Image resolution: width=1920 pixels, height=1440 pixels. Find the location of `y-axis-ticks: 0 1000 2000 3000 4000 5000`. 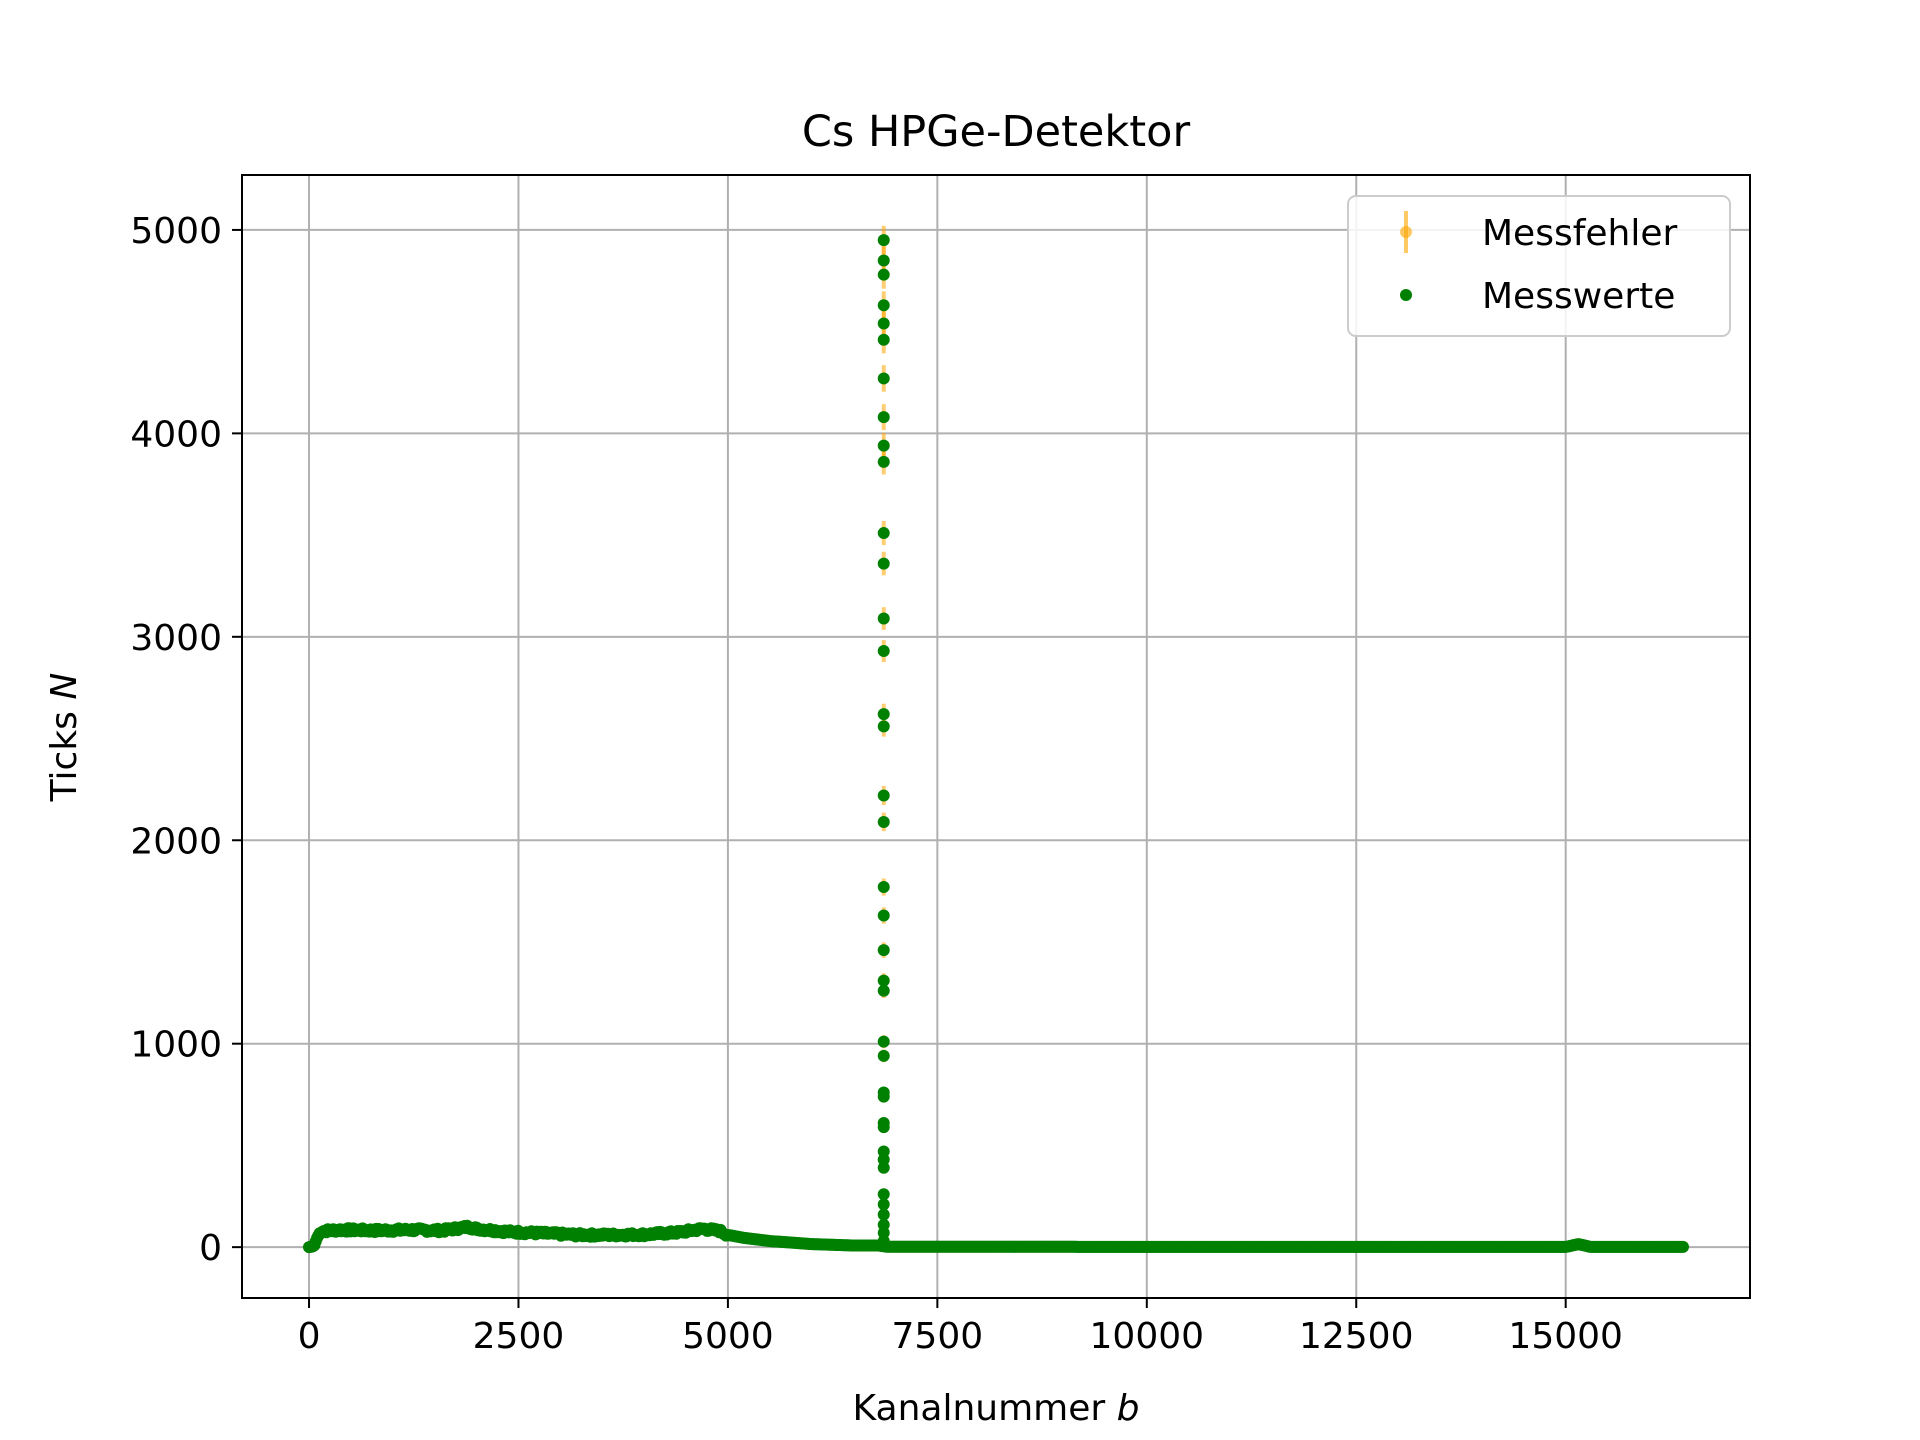

y-axis-ticks: 0 1000 2000 3000 4000 5000 is located at coordinates (186, 740).